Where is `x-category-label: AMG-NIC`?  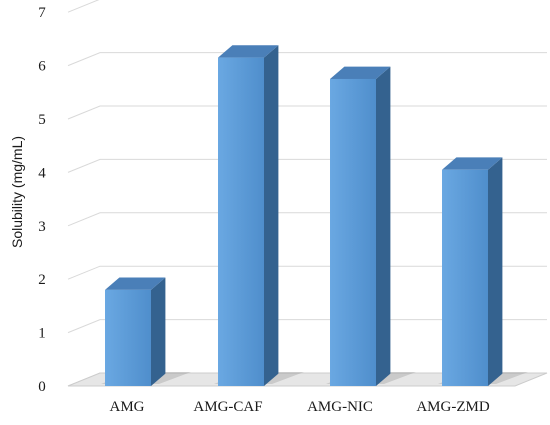
x-category-label: AMG-NIC is located at coordinates (340, 407).